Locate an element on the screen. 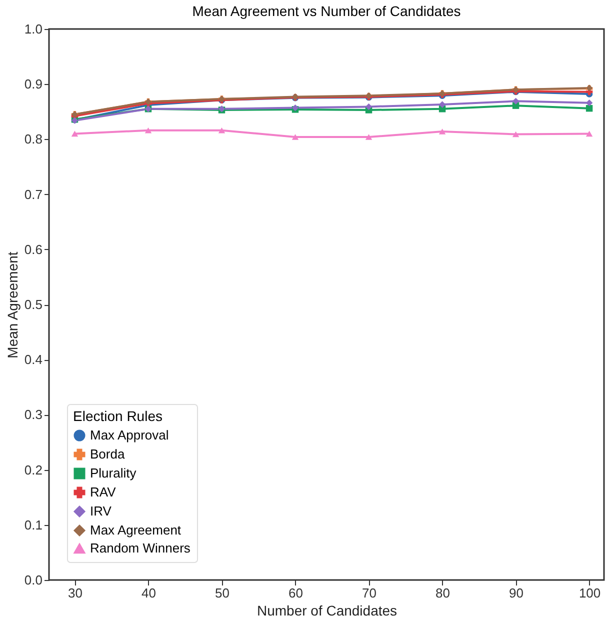 This screenshot has height=623, width=606. x-axis-title: Number of Candidates is located at coordinates (327, 610).